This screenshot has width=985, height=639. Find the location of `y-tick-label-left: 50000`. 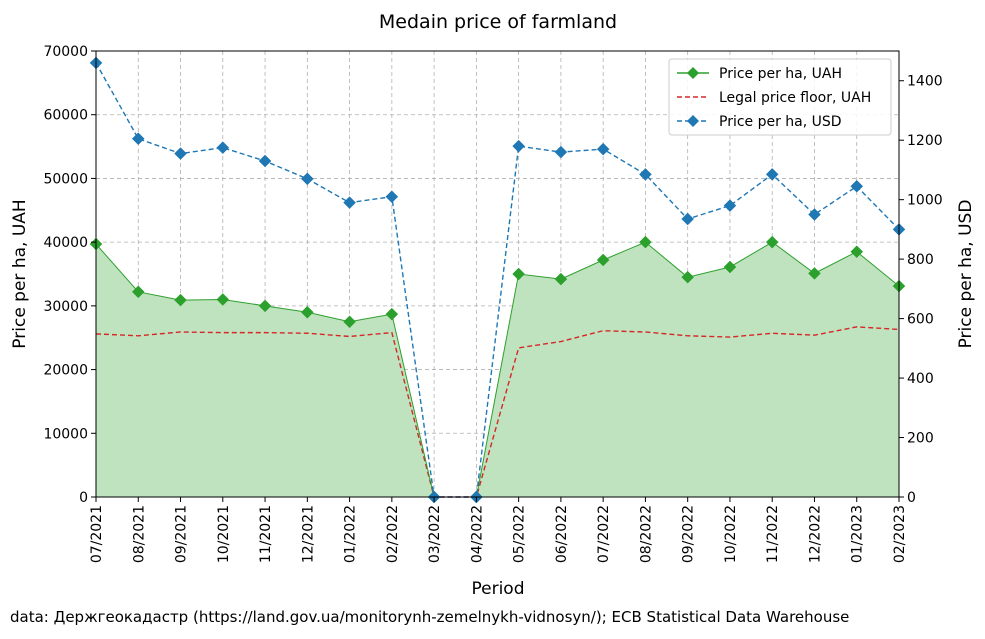

y-tick-label-left: 50000 is located at coordinates (65, 179).